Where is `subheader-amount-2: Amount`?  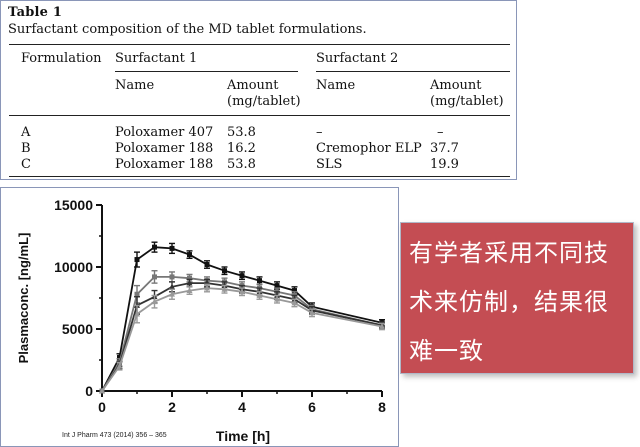
subheader-amount-2: Amount is located at coordinates (456, 85).